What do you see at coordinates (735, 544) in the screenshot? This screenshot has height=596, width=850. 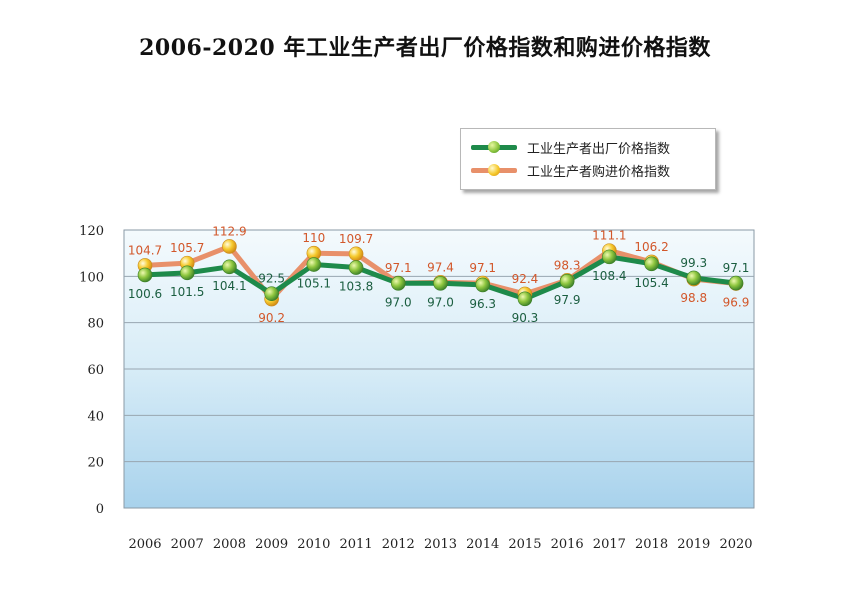 I see `x-tick-label: 2020` at bounding box center [735, 544].